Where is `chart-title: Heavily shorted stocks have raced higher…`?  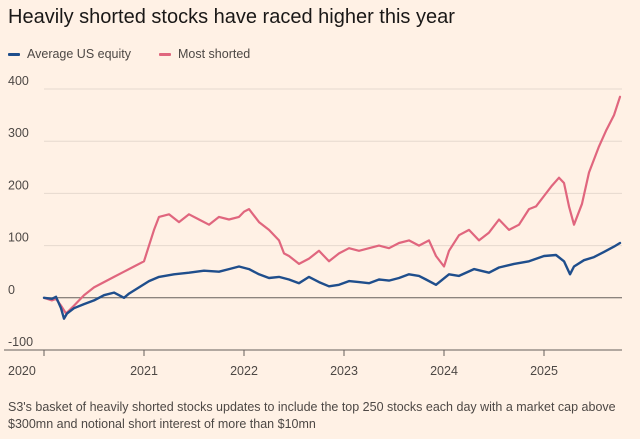
chart-title: Heavily shorted stocks have raced higher… is located at coordinates (231, 17).